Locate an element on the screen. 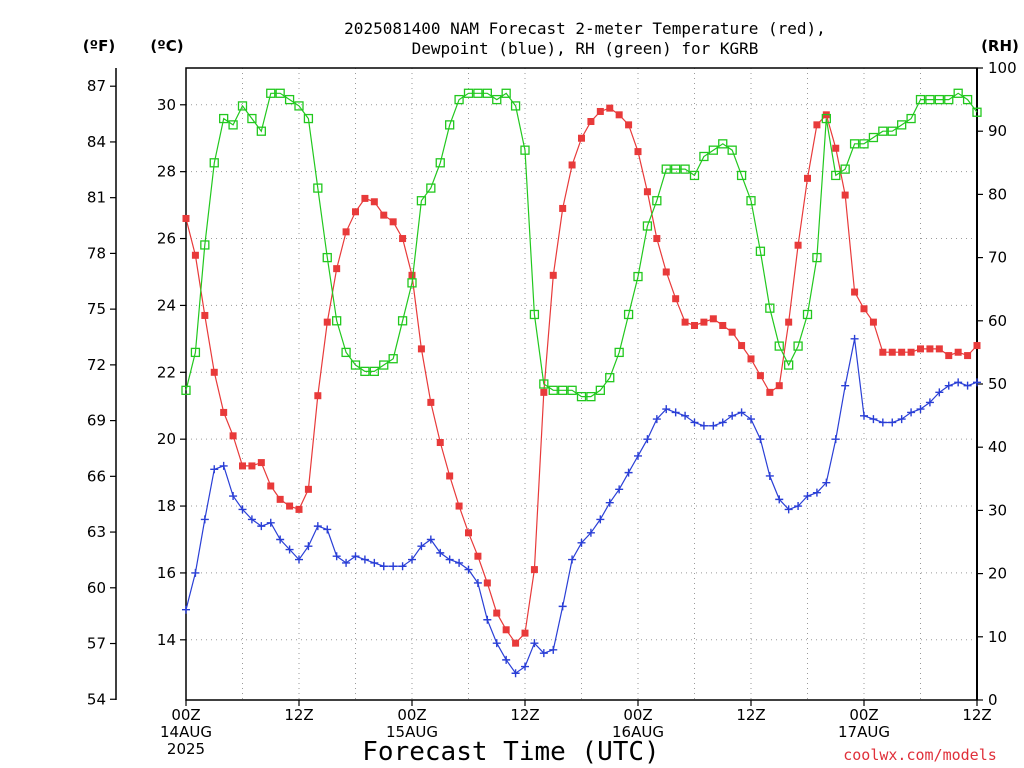 The width and height of the screenshot is (1024, 768). rh-tick-label: 70 is located at coordinates (997, 258).